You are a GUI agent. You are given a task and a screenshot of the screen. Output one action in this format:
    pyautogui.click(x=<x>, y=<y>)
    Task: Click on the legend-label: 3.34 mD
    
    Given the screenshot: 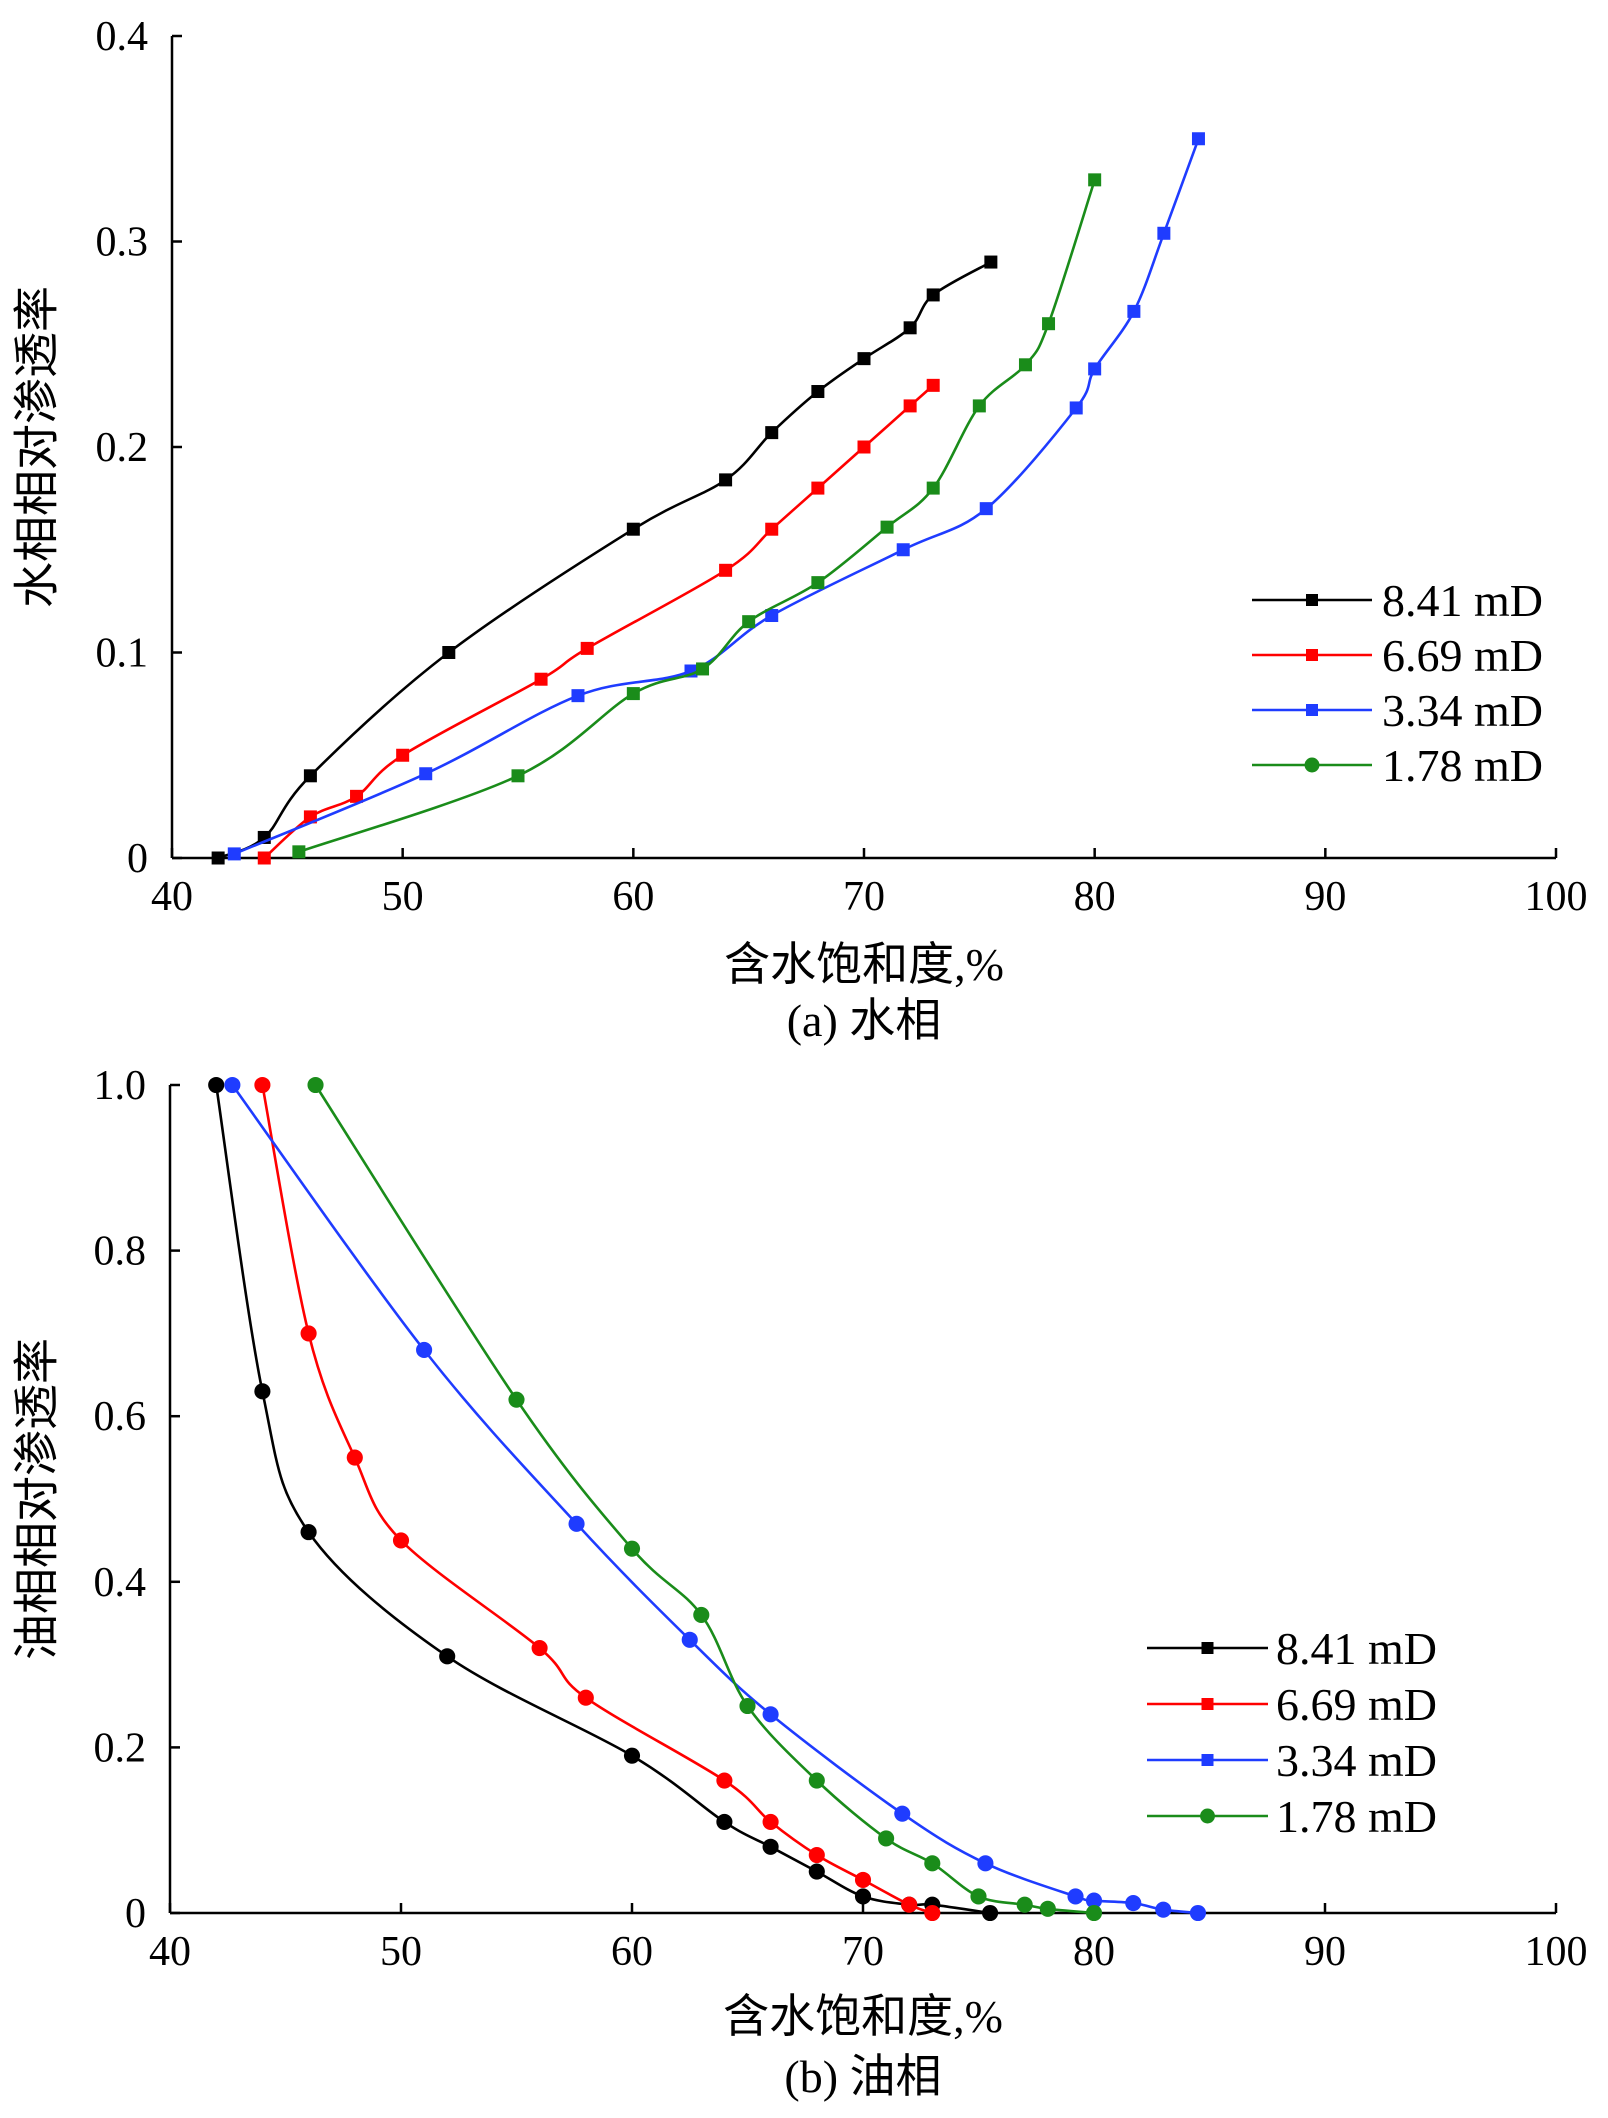 What is the action you would take?
    pyautogui.click(x=1462, y=710)
    